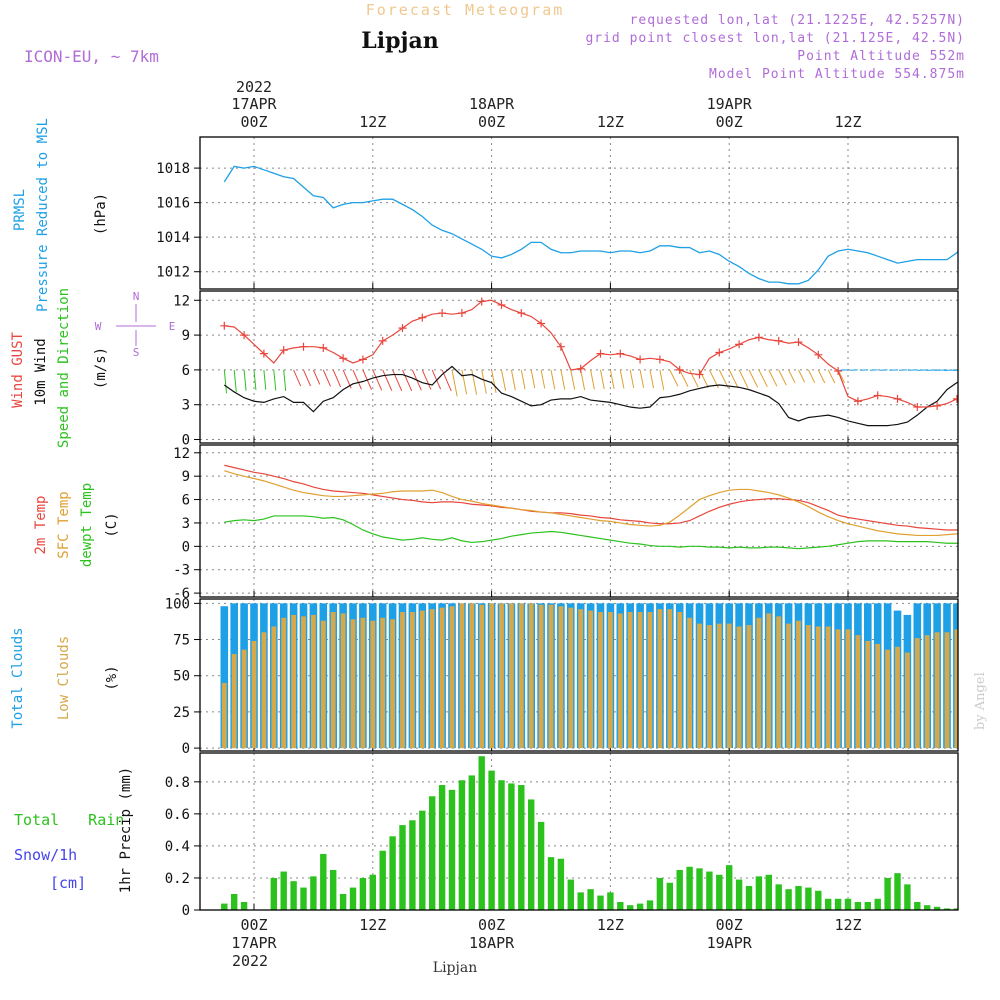  Describe the element at coordinates (18, 677) in the screenshot. I see `clouds-label-total: Total Clouds` at that location.